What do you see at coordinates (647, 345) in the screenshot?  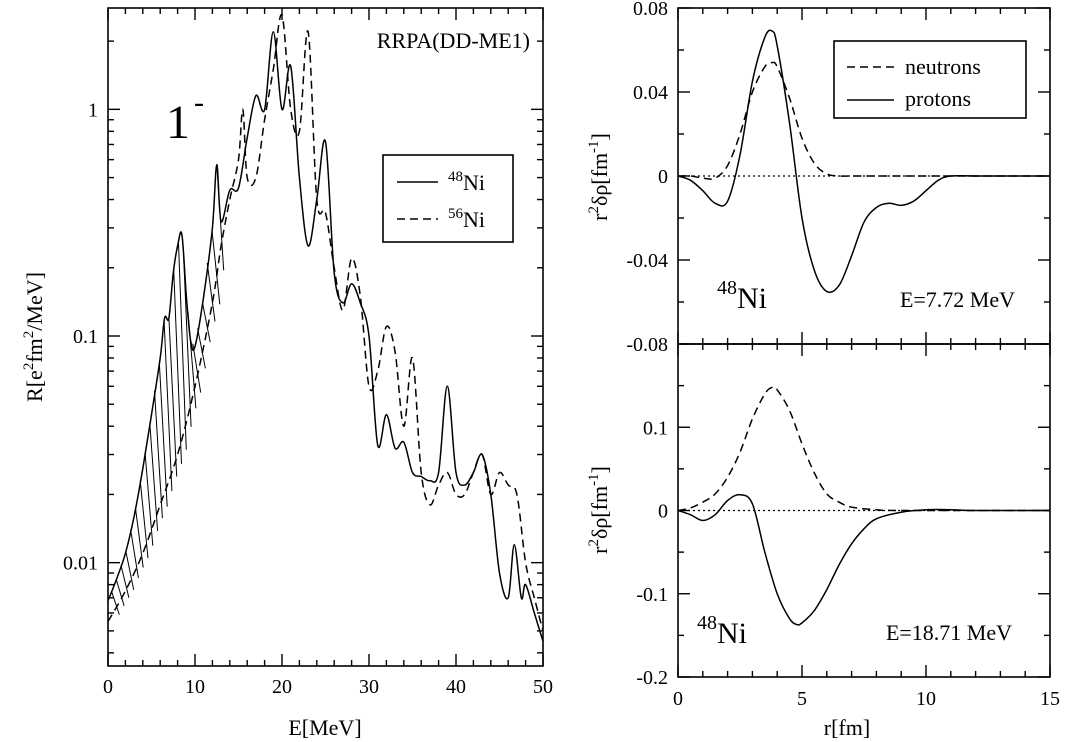 I see `y-tick-label: -0.08` at bounding box center [647, 345].